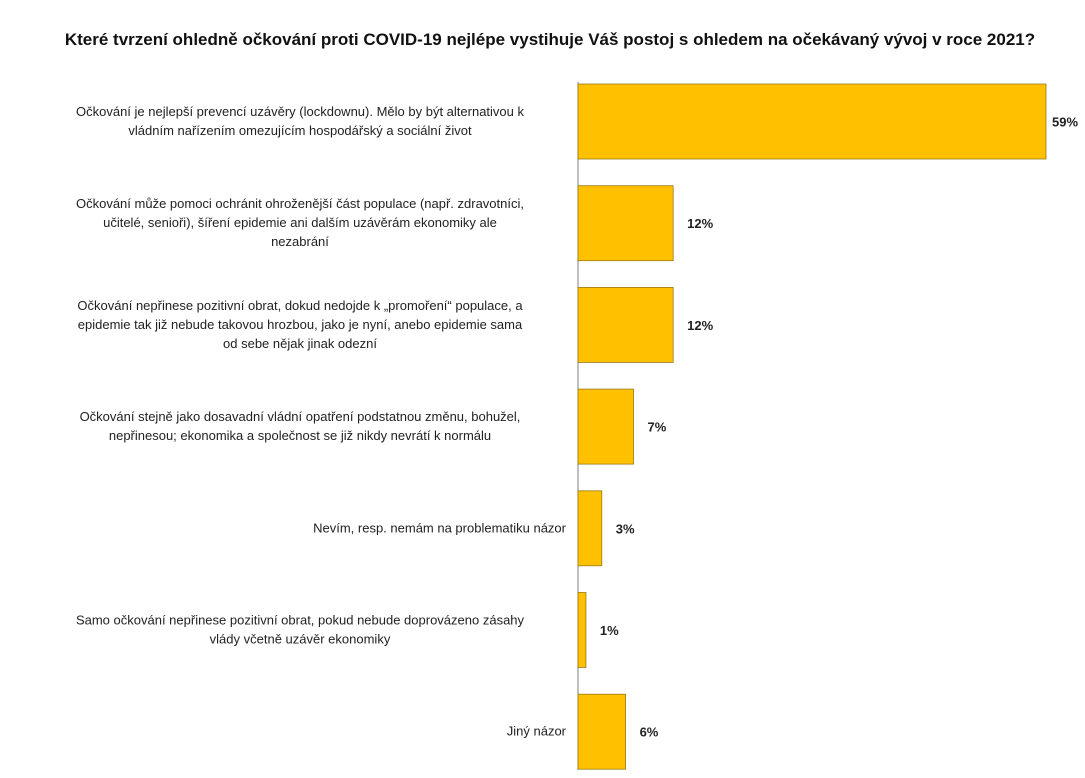 The width and height of the screenshot is (1085, 778). I want to click on category-label: Nevím, resp. nemám na problematiku názor, so click(440, 527).